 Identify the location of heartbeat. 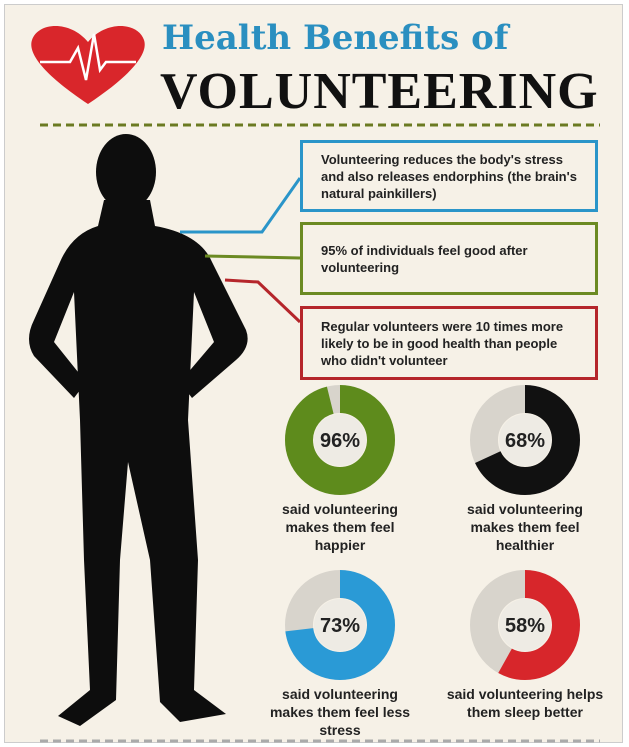
(88, 57).